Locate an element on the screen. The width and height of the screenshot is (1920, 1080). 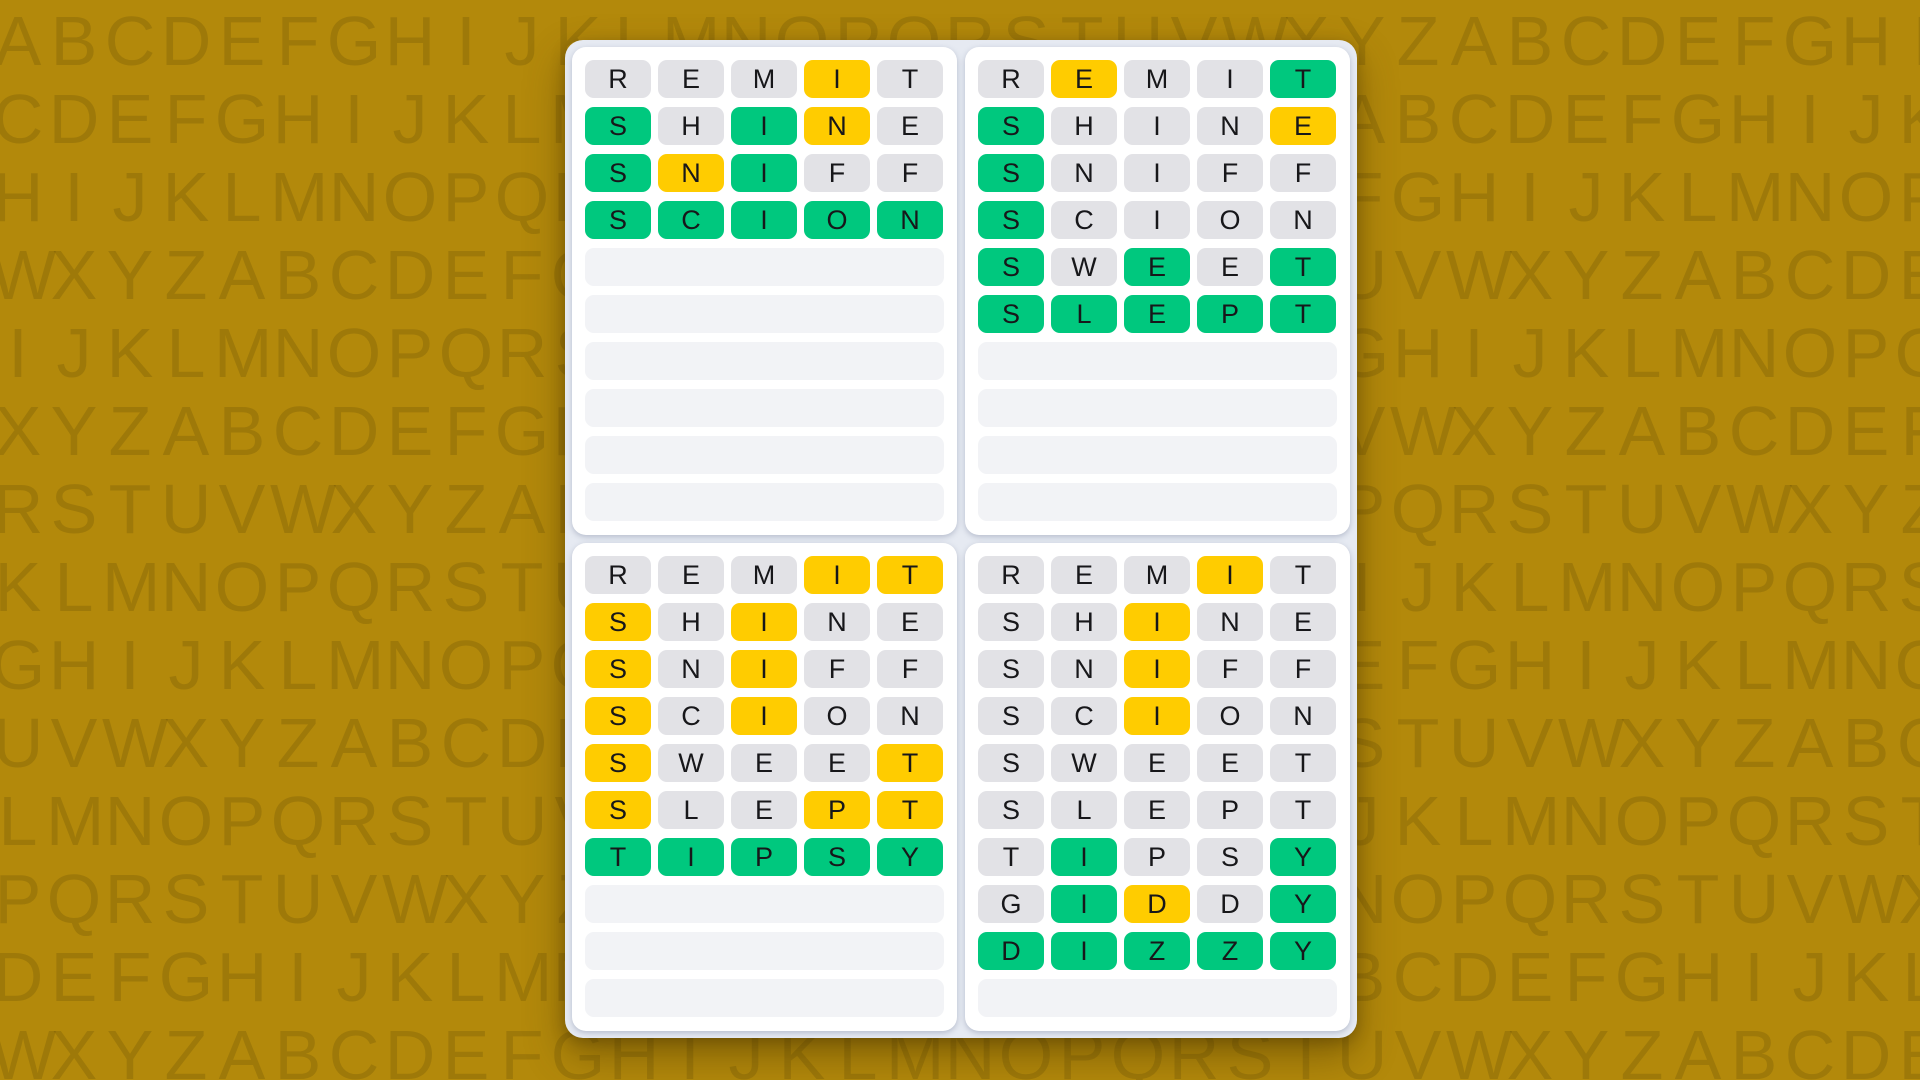
alphabet-letter: E is located at coordinates (1698, 41).